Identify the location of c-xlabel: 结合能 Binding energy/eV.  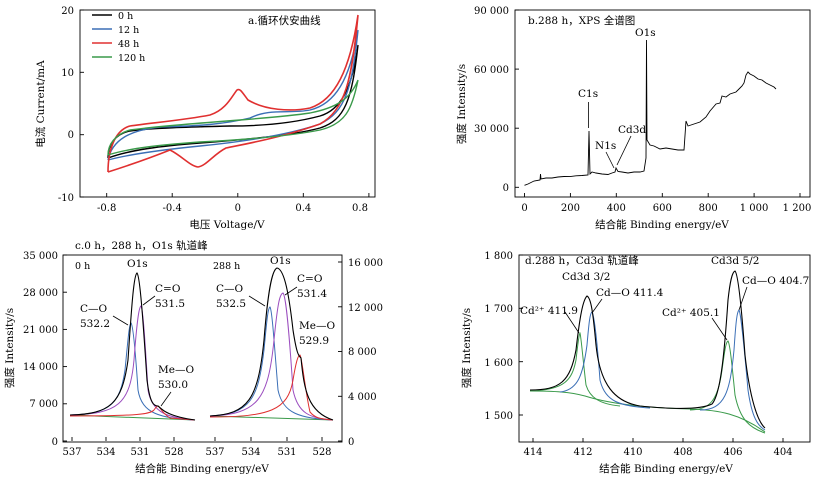
(202, 468).